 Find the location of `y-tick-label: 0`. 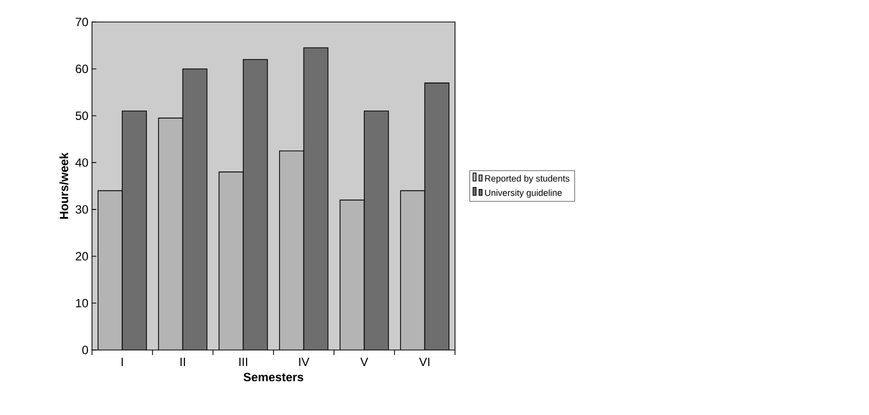

y-tick-label: 0 is located at coordinates (85, 350).